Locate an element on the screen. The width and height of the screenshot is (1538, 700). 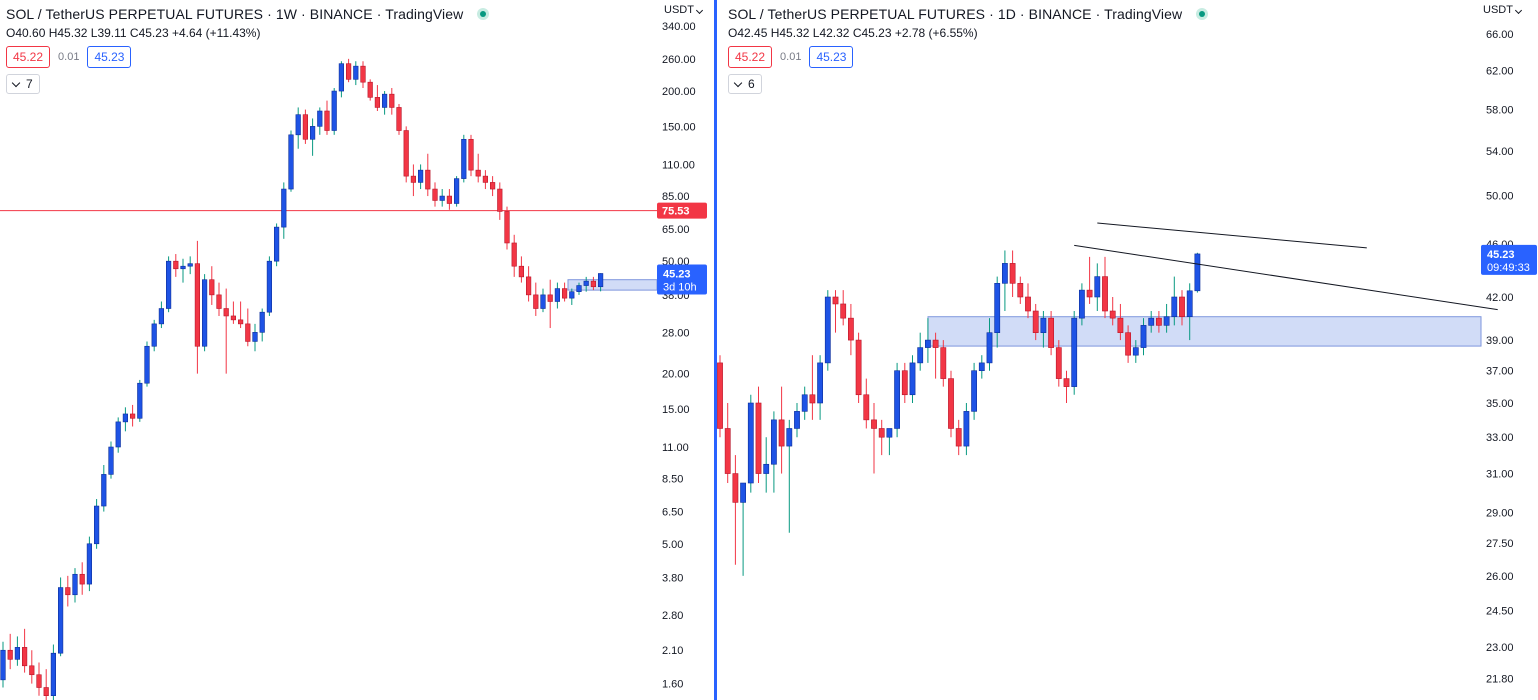
level-price-tag-label: 75.53 is located at coordinates (676, 212).